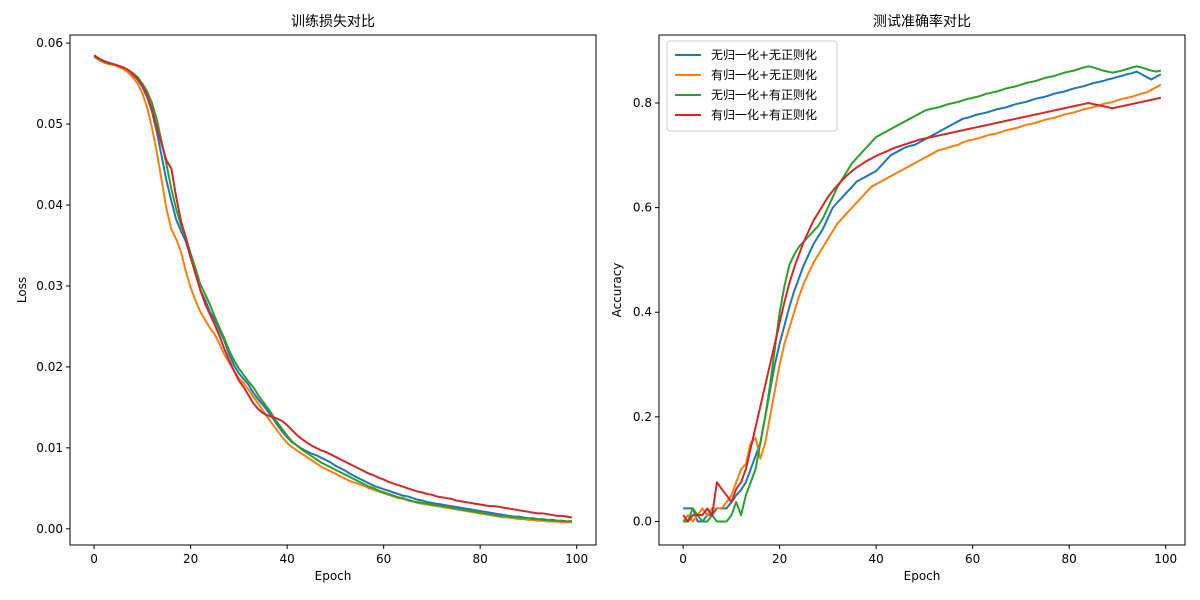  What do you see at coordinates (49, 286) in the screenshot?
I see `y-tick-label: 0.03` at bounding box center [49, 286].